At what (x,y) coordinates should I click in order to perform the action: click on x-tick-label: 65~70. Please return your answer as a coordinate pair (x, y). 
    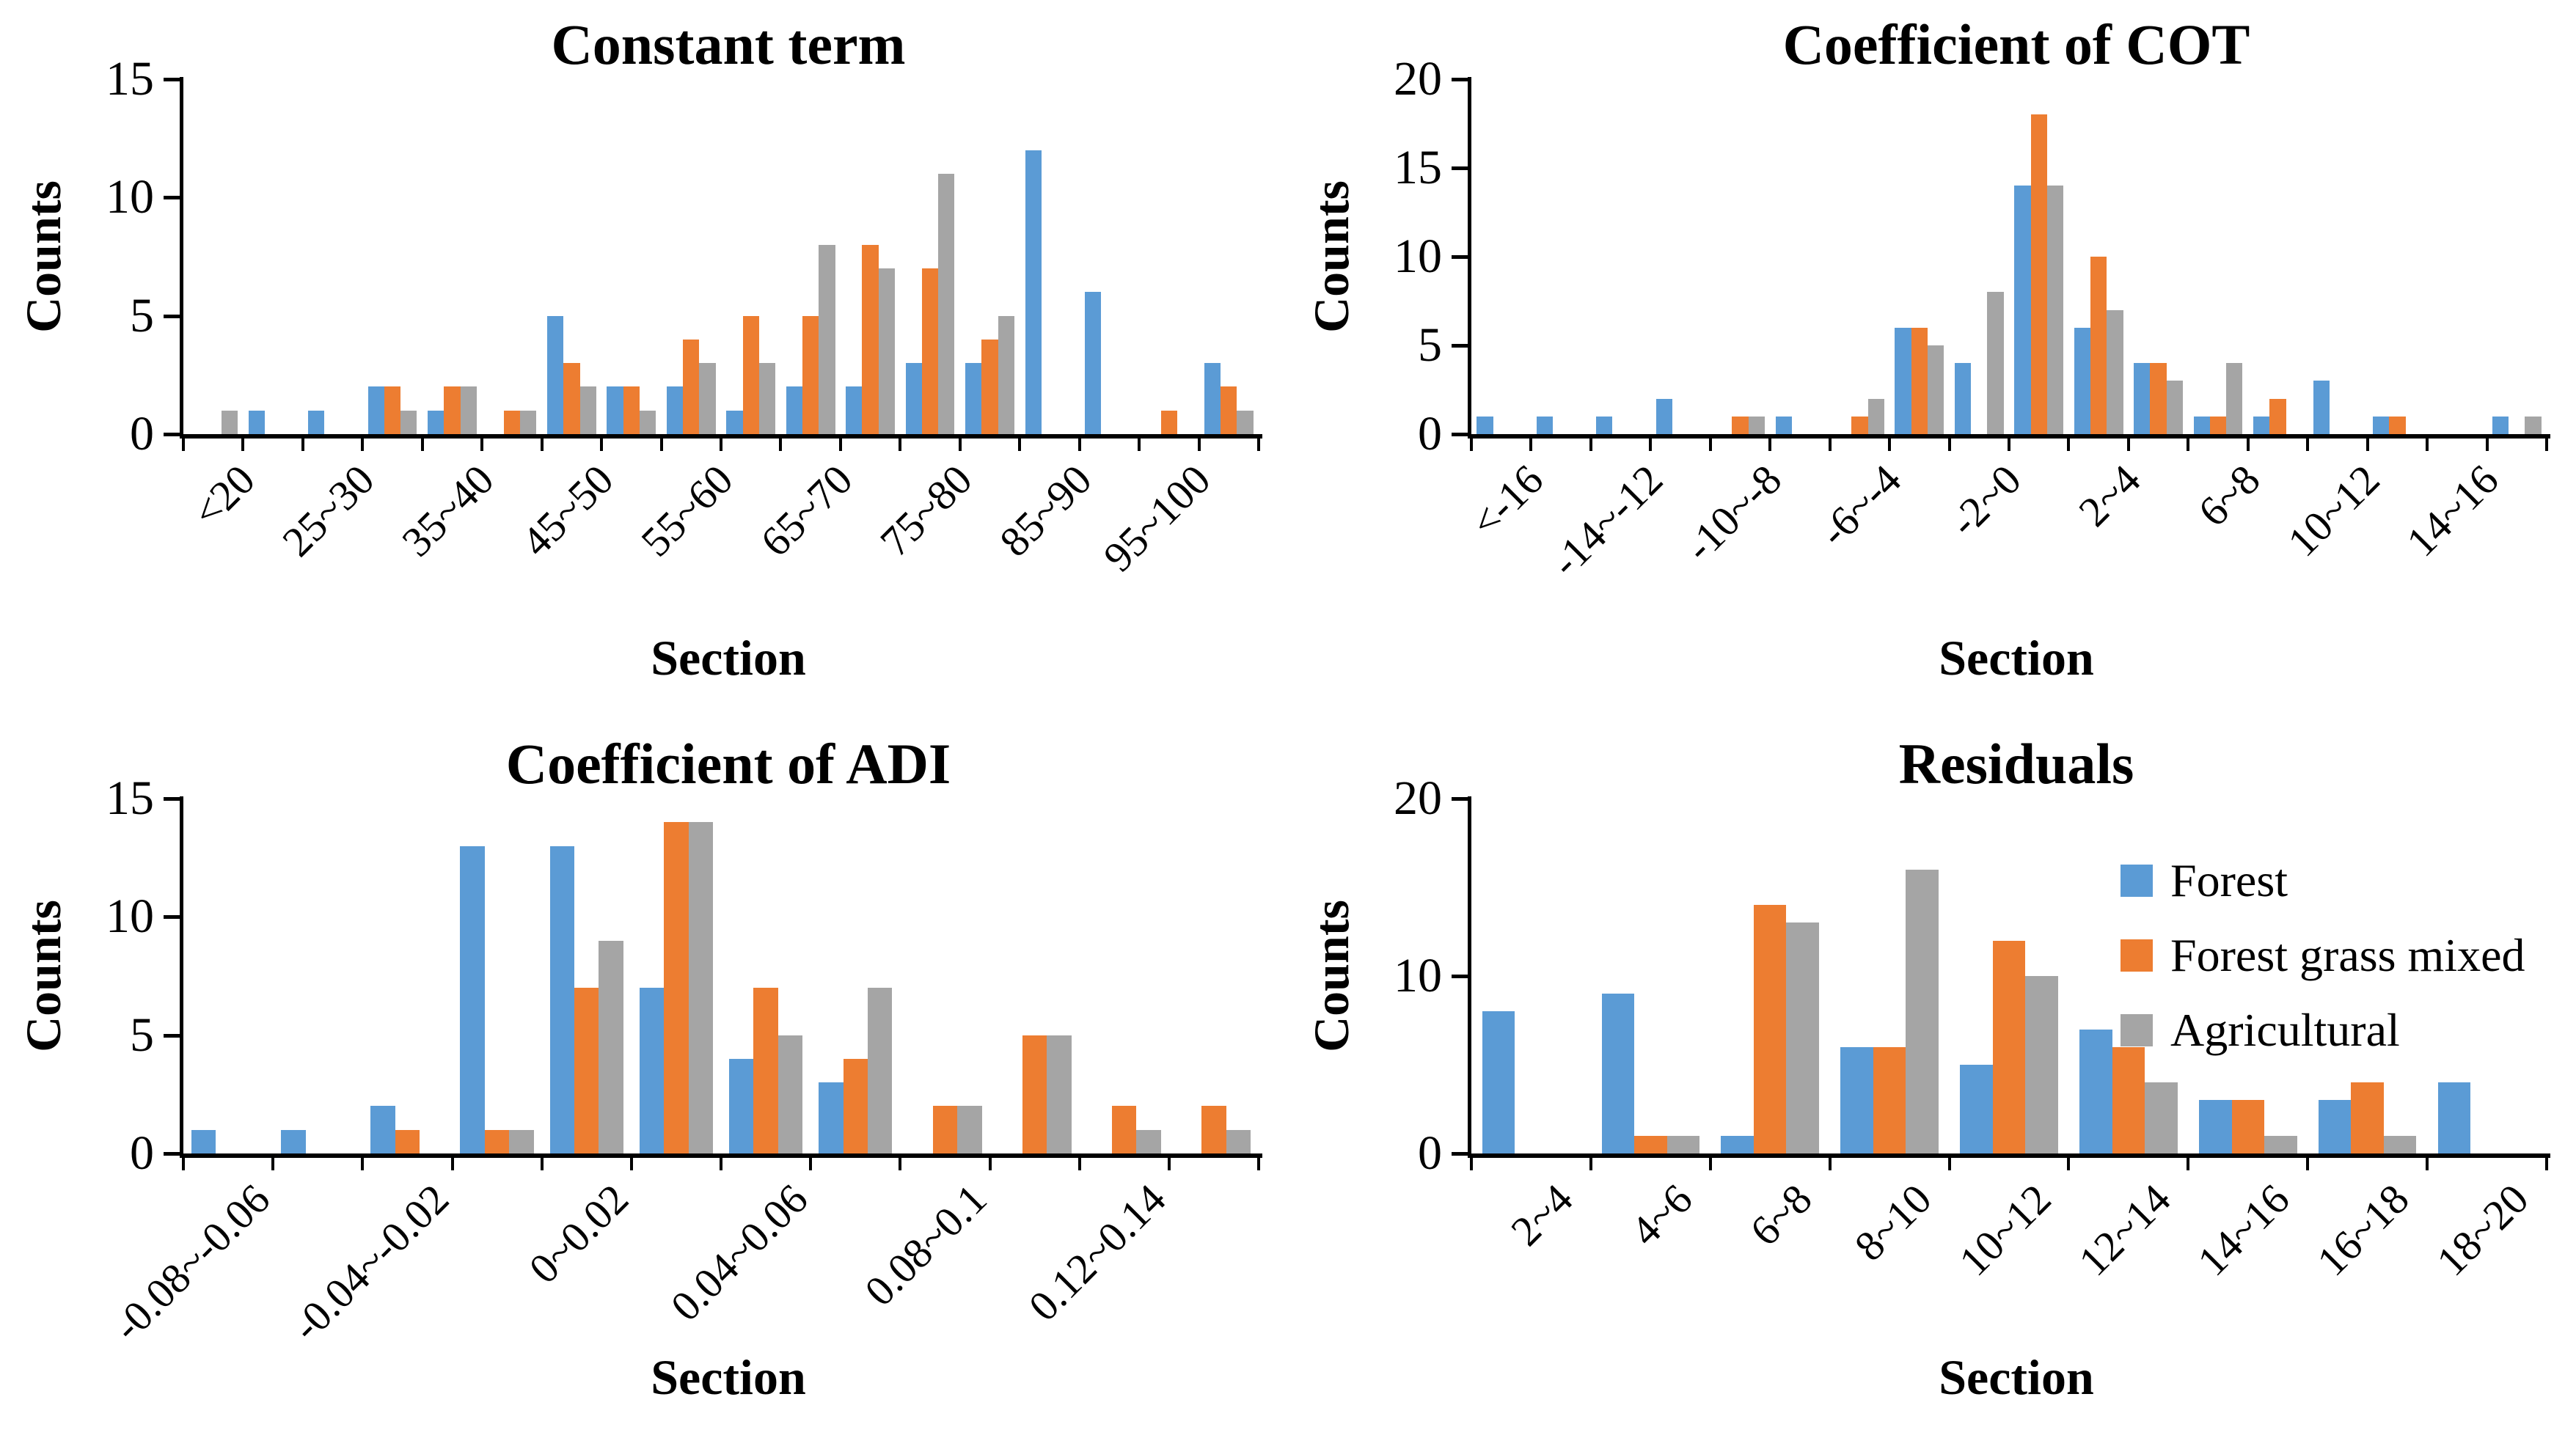
    Looking at the image, I should click on (806, 510).